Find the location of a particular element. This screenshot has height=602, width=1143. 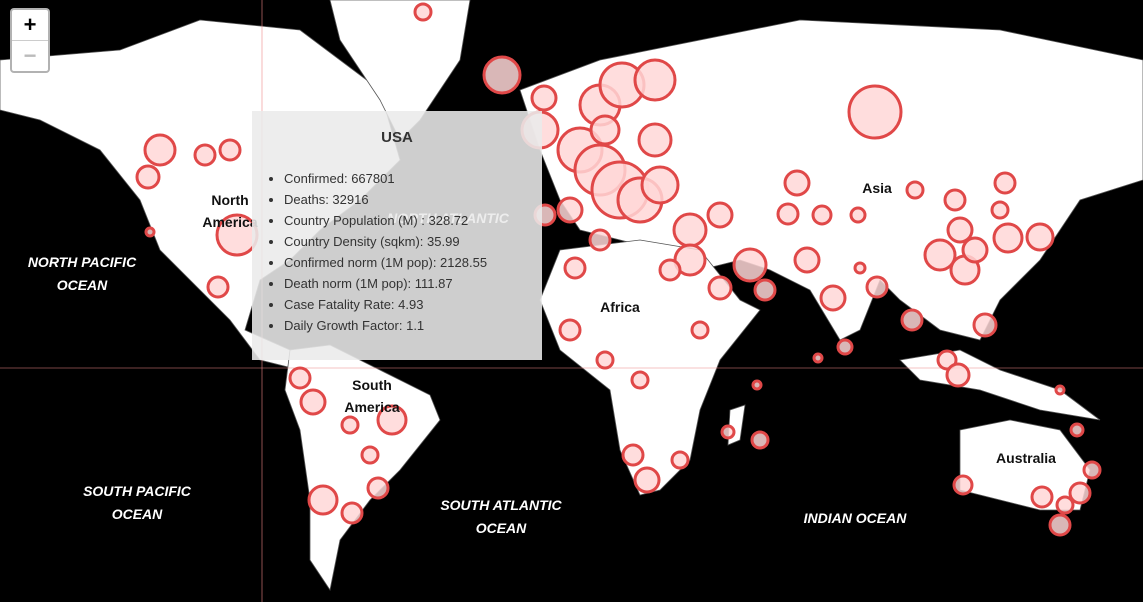

islands is located at coordinates (1000, 385).